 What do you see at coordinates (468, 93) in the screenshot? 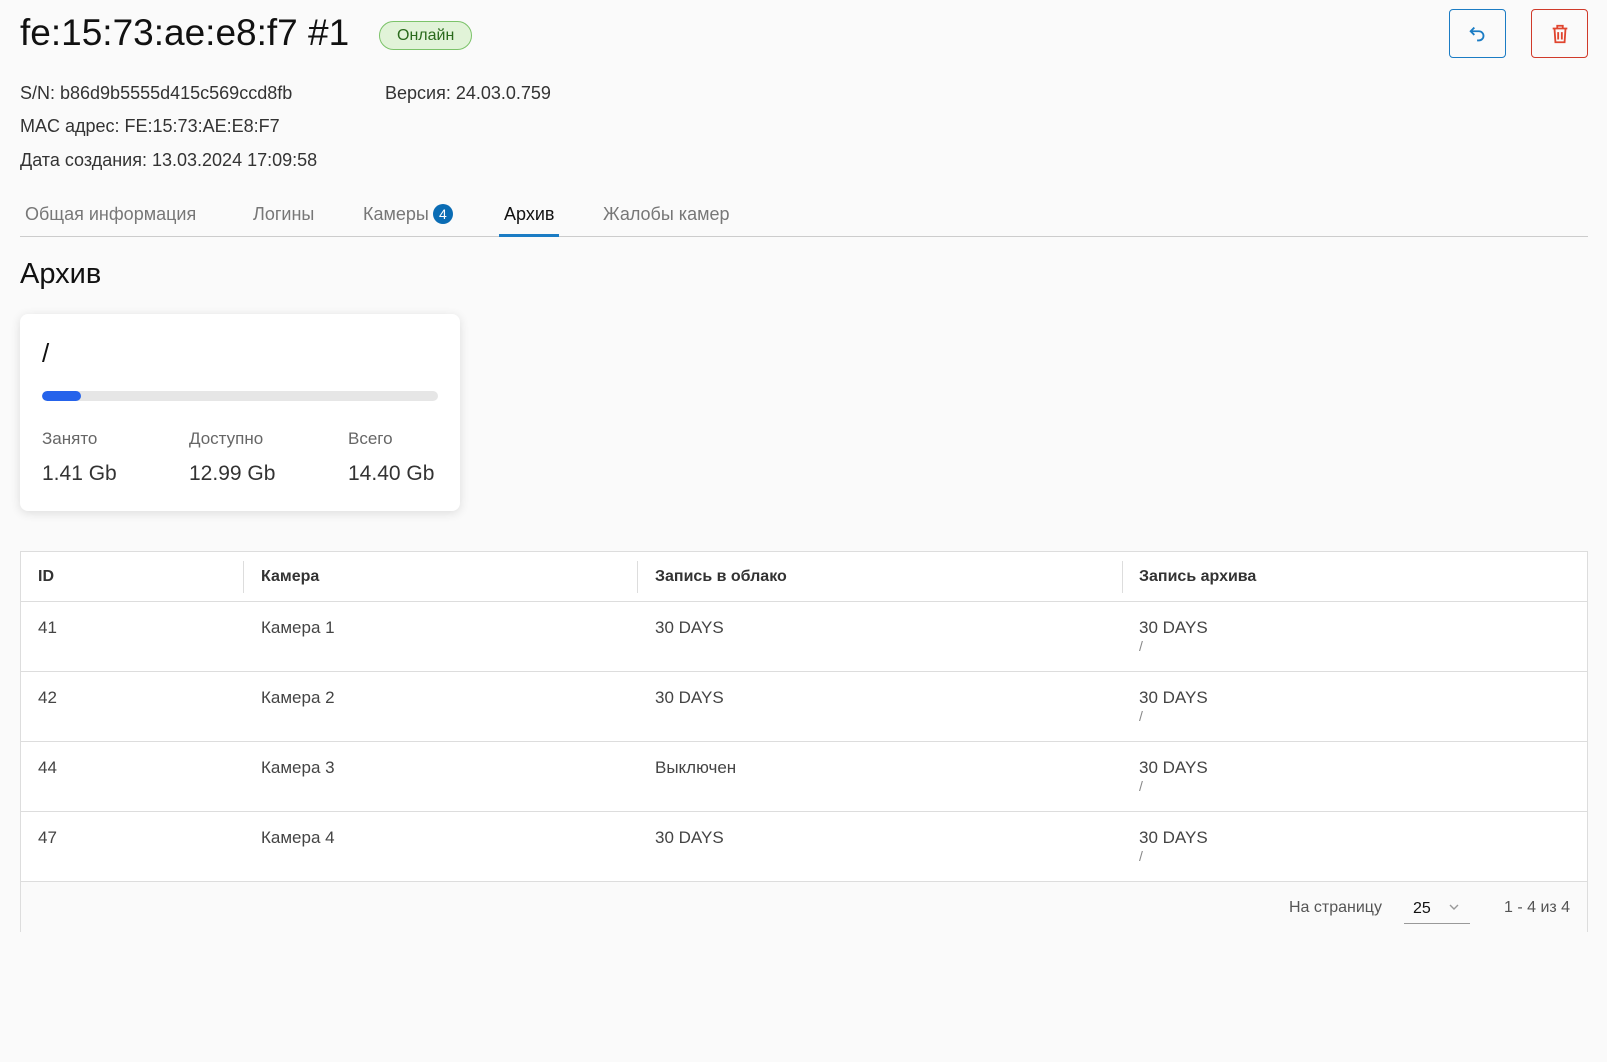
I see `version: Версия: 24.03.0.759` at bounding box center [468, 93].